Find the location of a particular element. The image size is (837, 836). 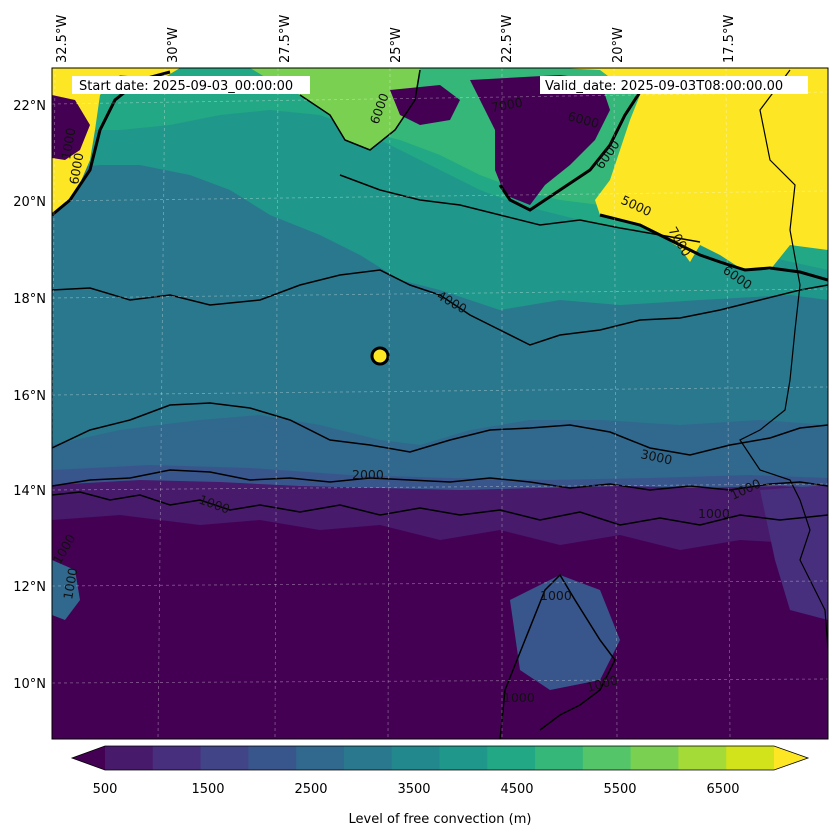

valid-date-text: Valid_date: 2025-09-03T08:00:00.00 is located at coordinates (664, 86).